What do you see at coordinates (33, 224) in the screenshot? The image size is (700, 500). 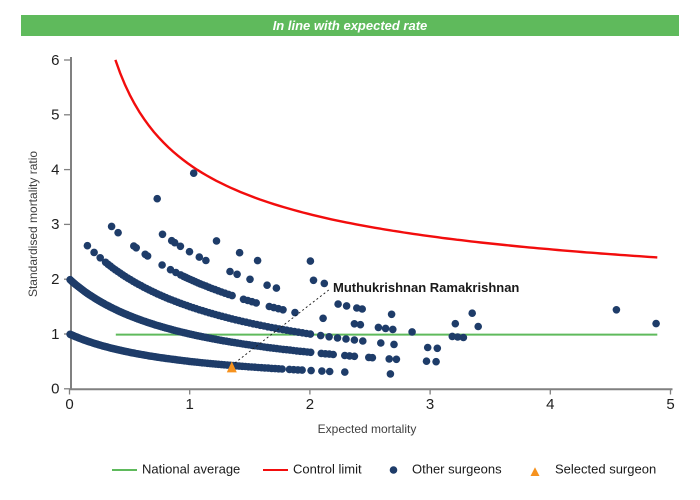 I see `svg-text: Standardised mortality ratio` at bounding box center [33, 224].